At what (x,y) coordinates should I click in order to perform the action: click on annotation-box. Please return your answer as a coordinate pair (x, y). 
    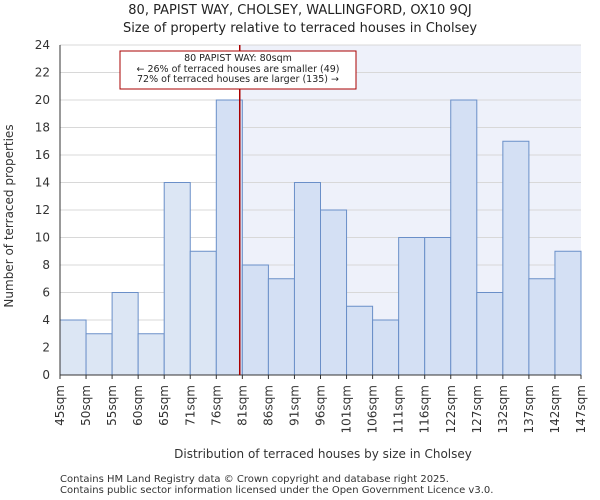
    Looking at the image, I should click on (238, 70).